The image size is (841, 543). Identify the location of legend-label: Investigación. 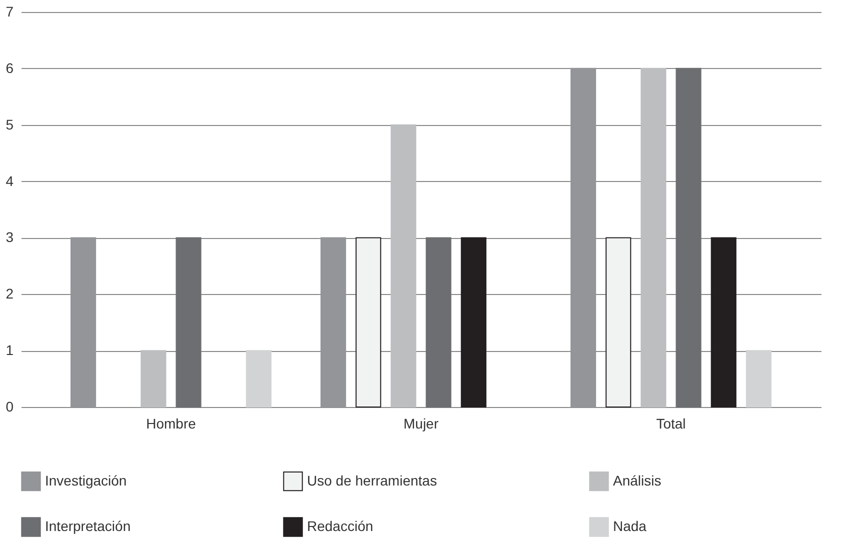
(86, 480).